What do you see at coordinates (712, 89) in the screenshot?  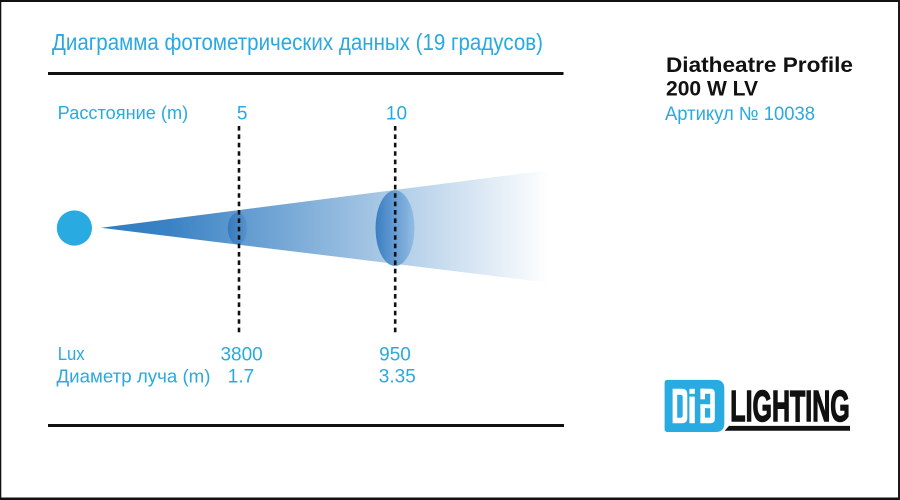 I see `svg-text: 200 W LV` at bounding box center [712, 89].